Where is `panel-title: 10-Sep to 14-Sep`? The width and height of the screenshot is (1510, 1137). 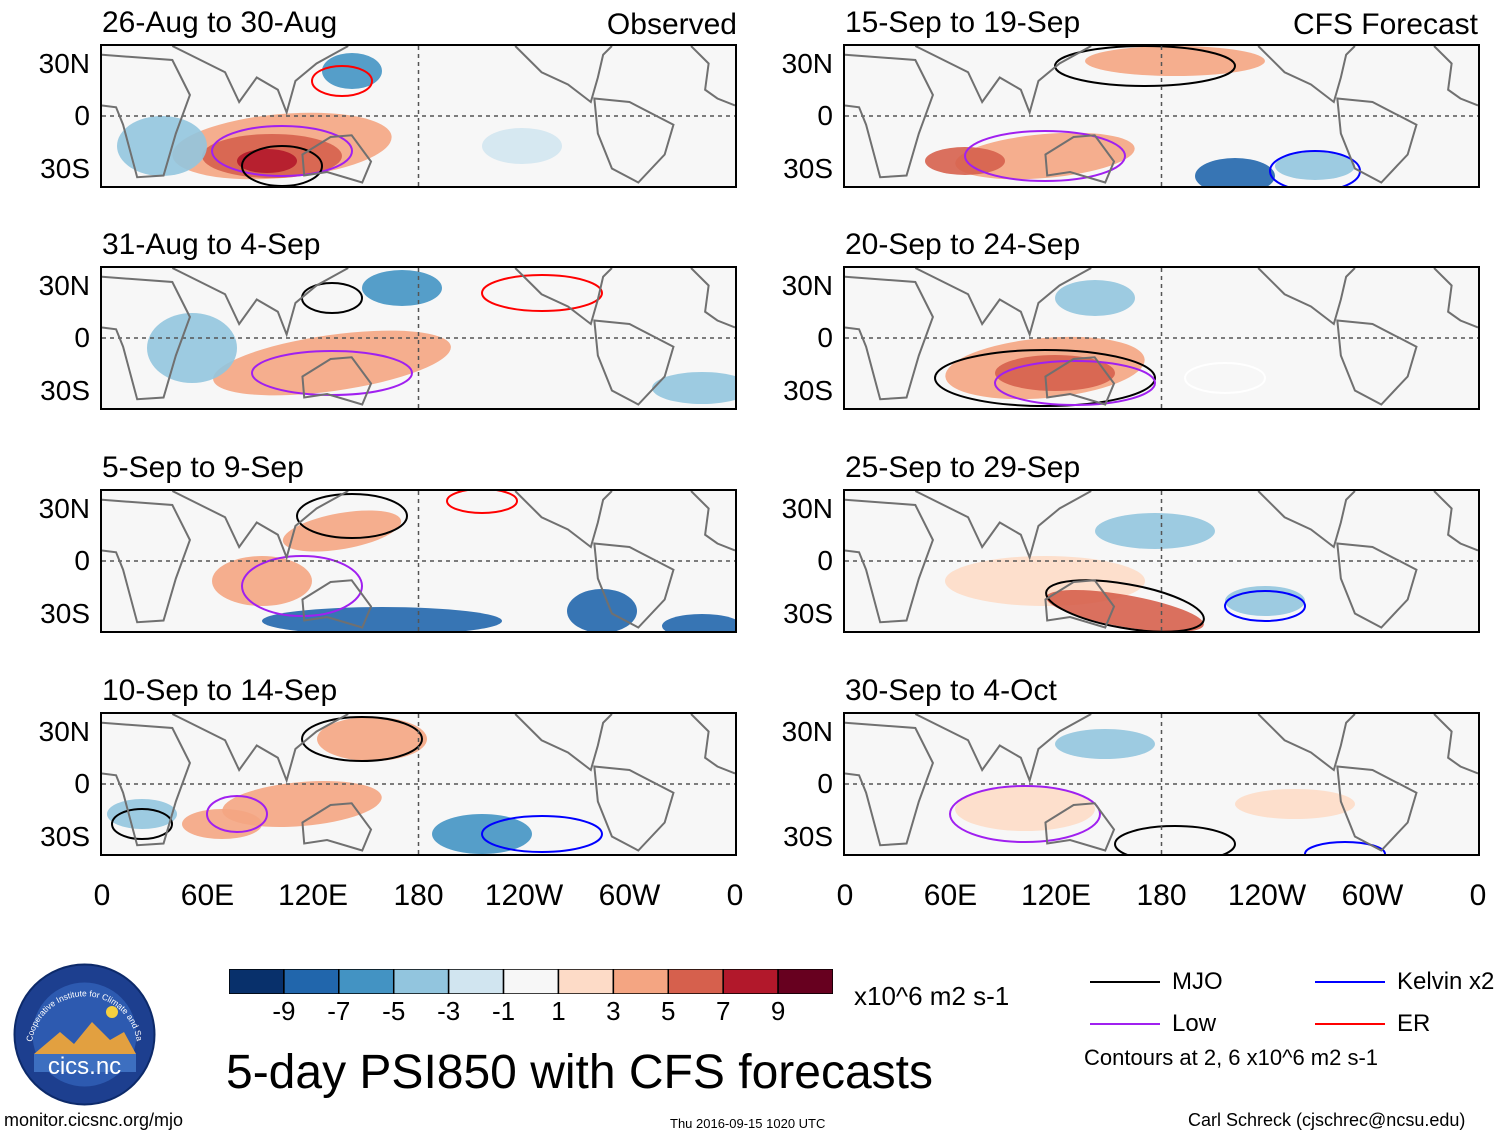
panel-title: 10-Sep to 14-Sep is located at coordinates (220, 690).